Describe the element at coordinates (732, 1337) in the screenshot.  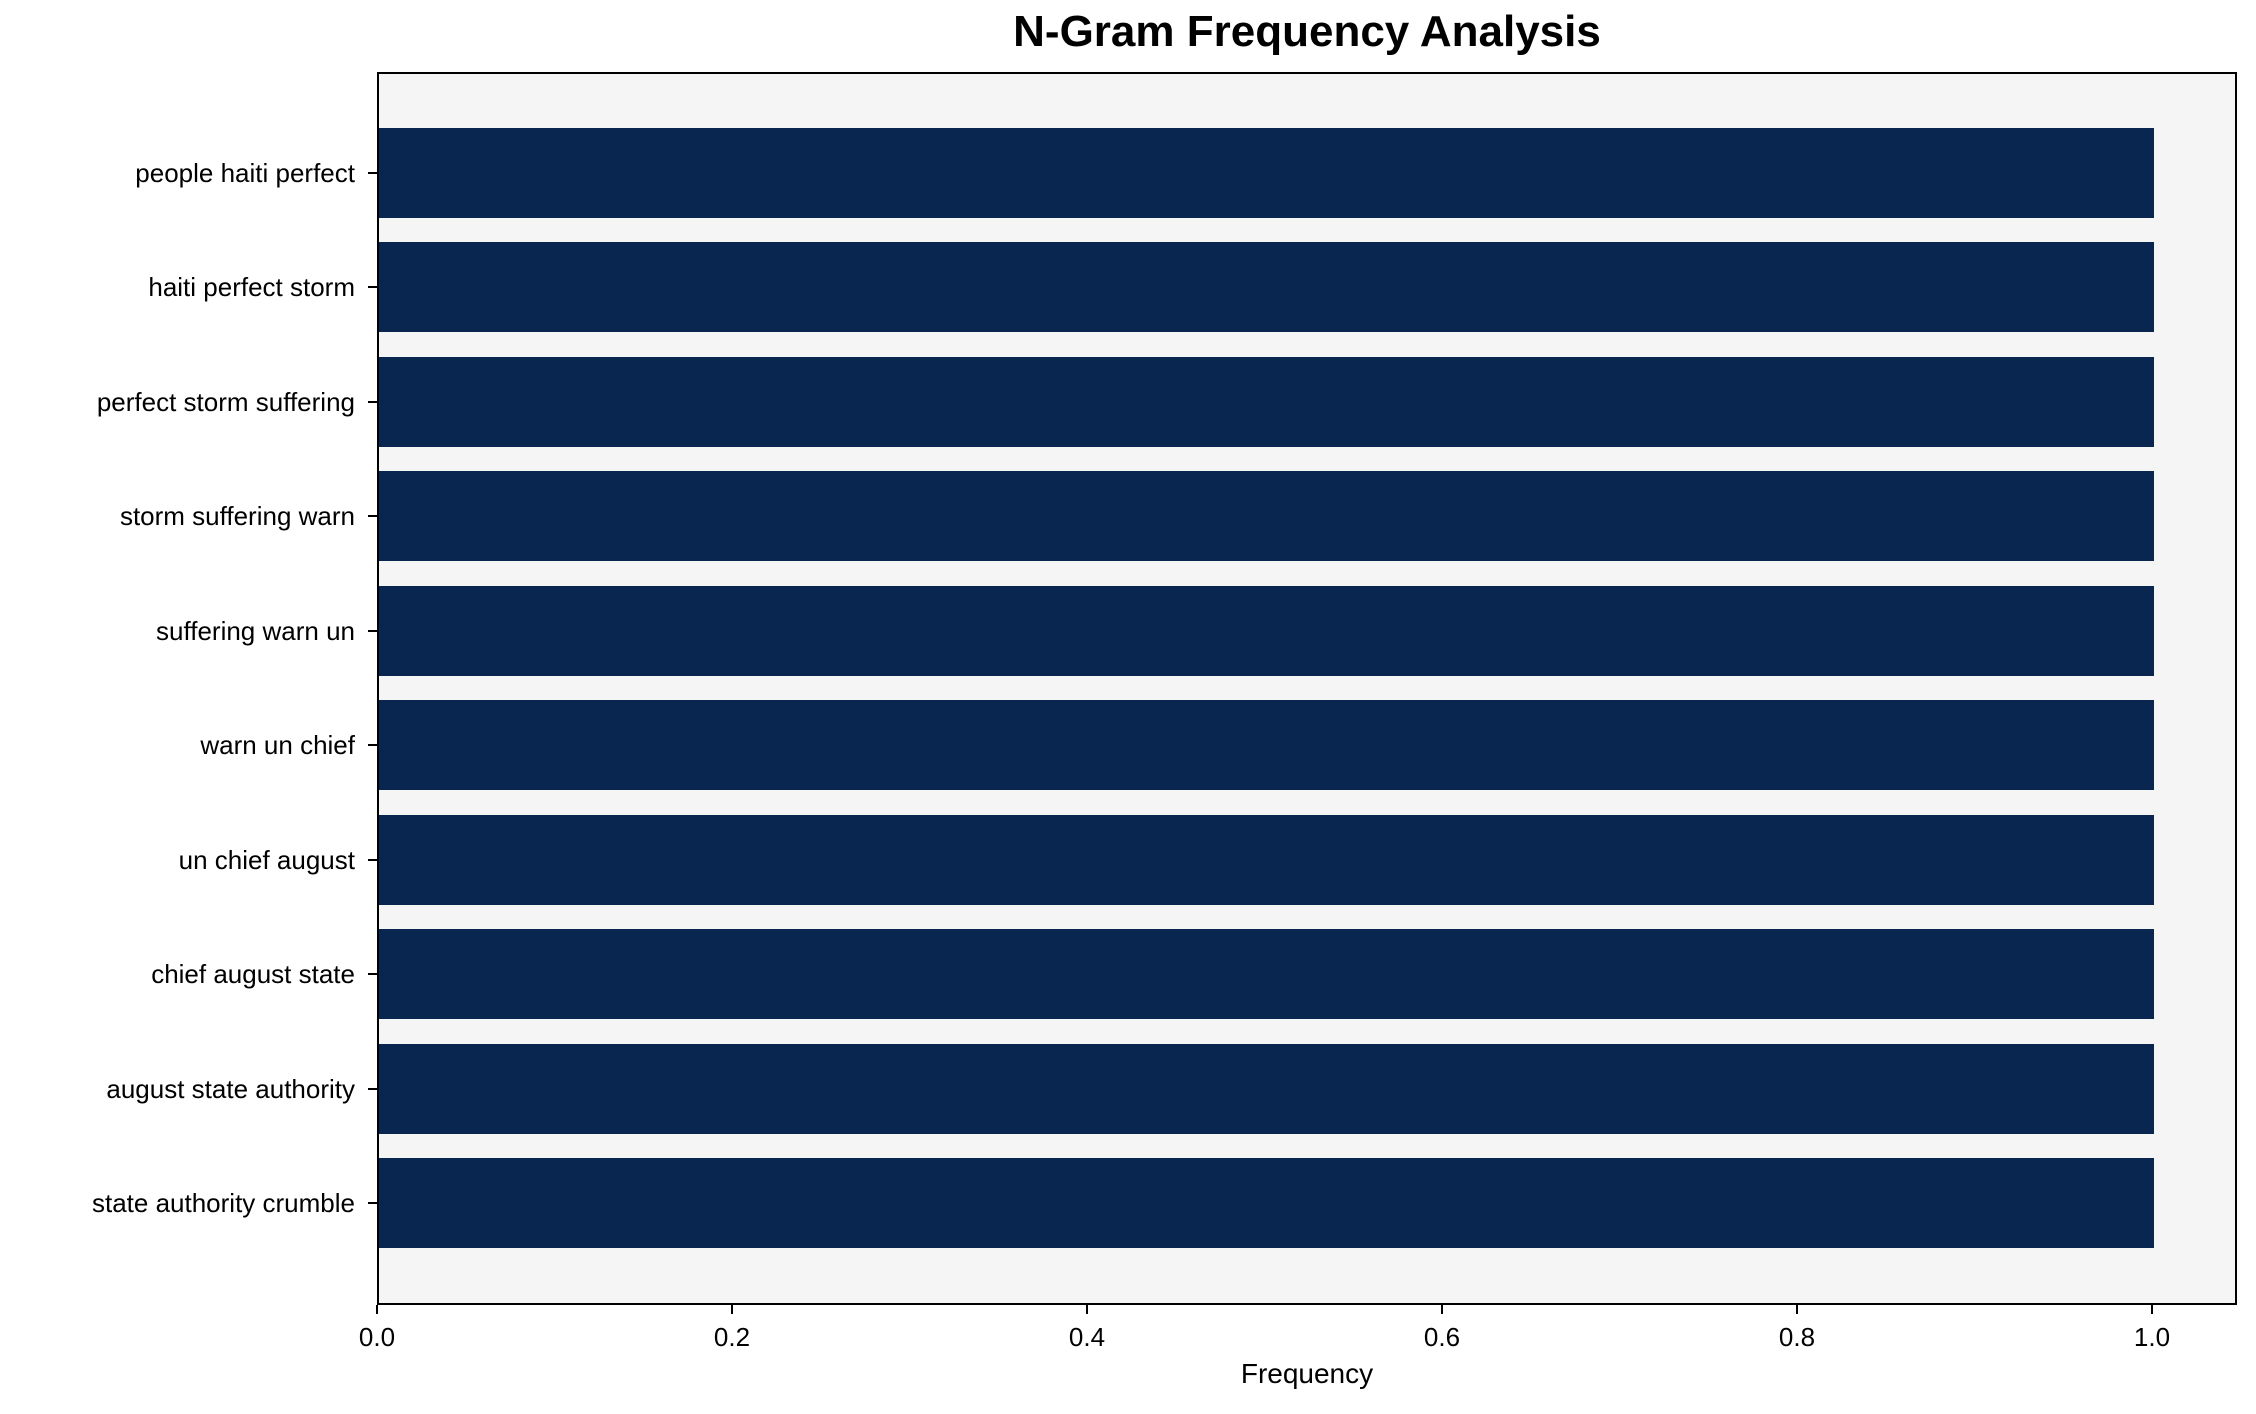
I see `x-tick-label: 0.2` at that location.